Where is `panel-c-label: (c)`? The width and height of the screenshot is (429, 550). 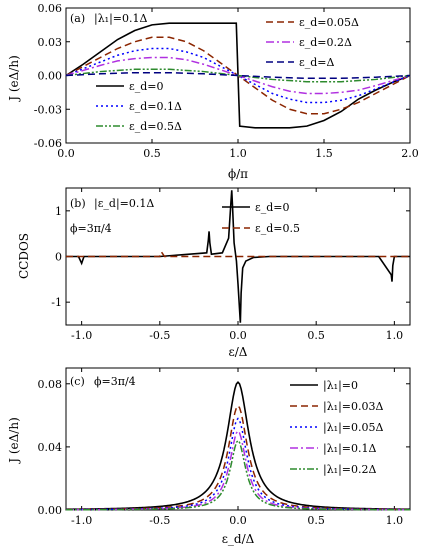
panel-c-label: (c) is located at coordinates (77, 381).